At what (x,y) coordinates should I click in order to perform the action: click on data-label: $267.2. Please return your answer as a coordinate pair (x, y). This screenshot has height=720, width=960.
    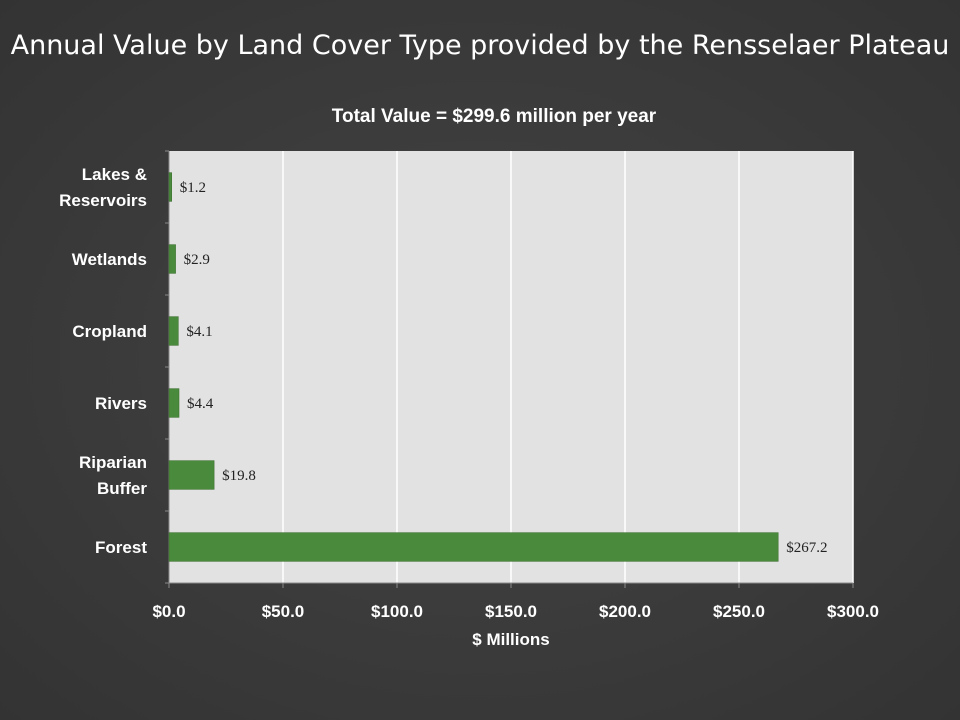
    Looking at the image, I should click on (806, 548).